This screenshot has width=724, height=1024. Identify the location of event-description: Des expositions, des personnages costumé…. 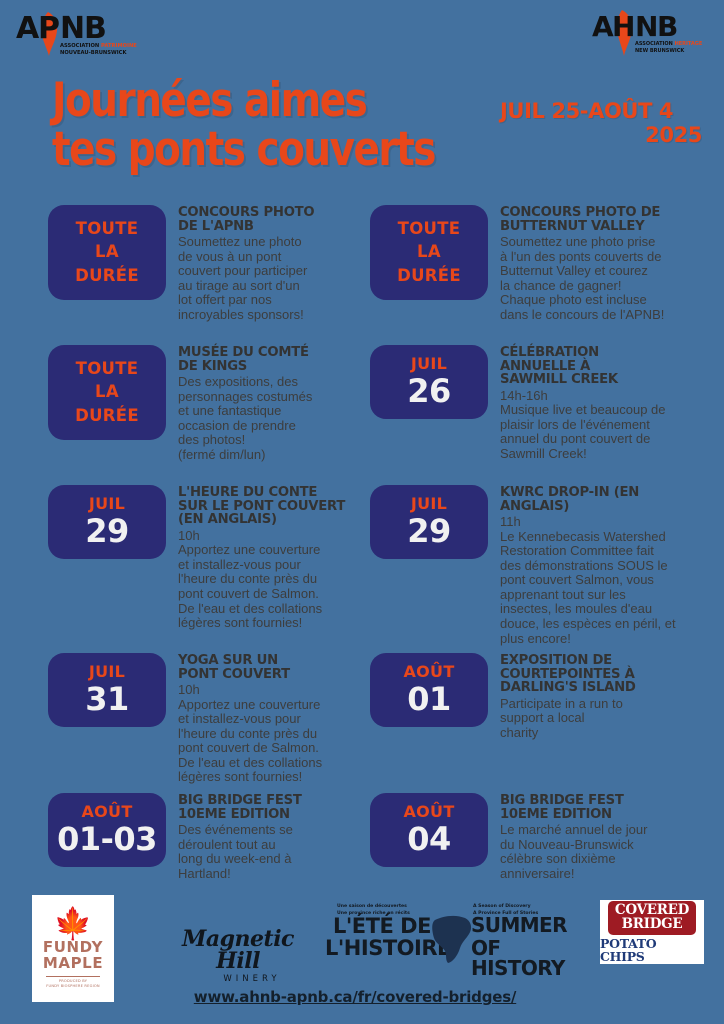
(245, 418).